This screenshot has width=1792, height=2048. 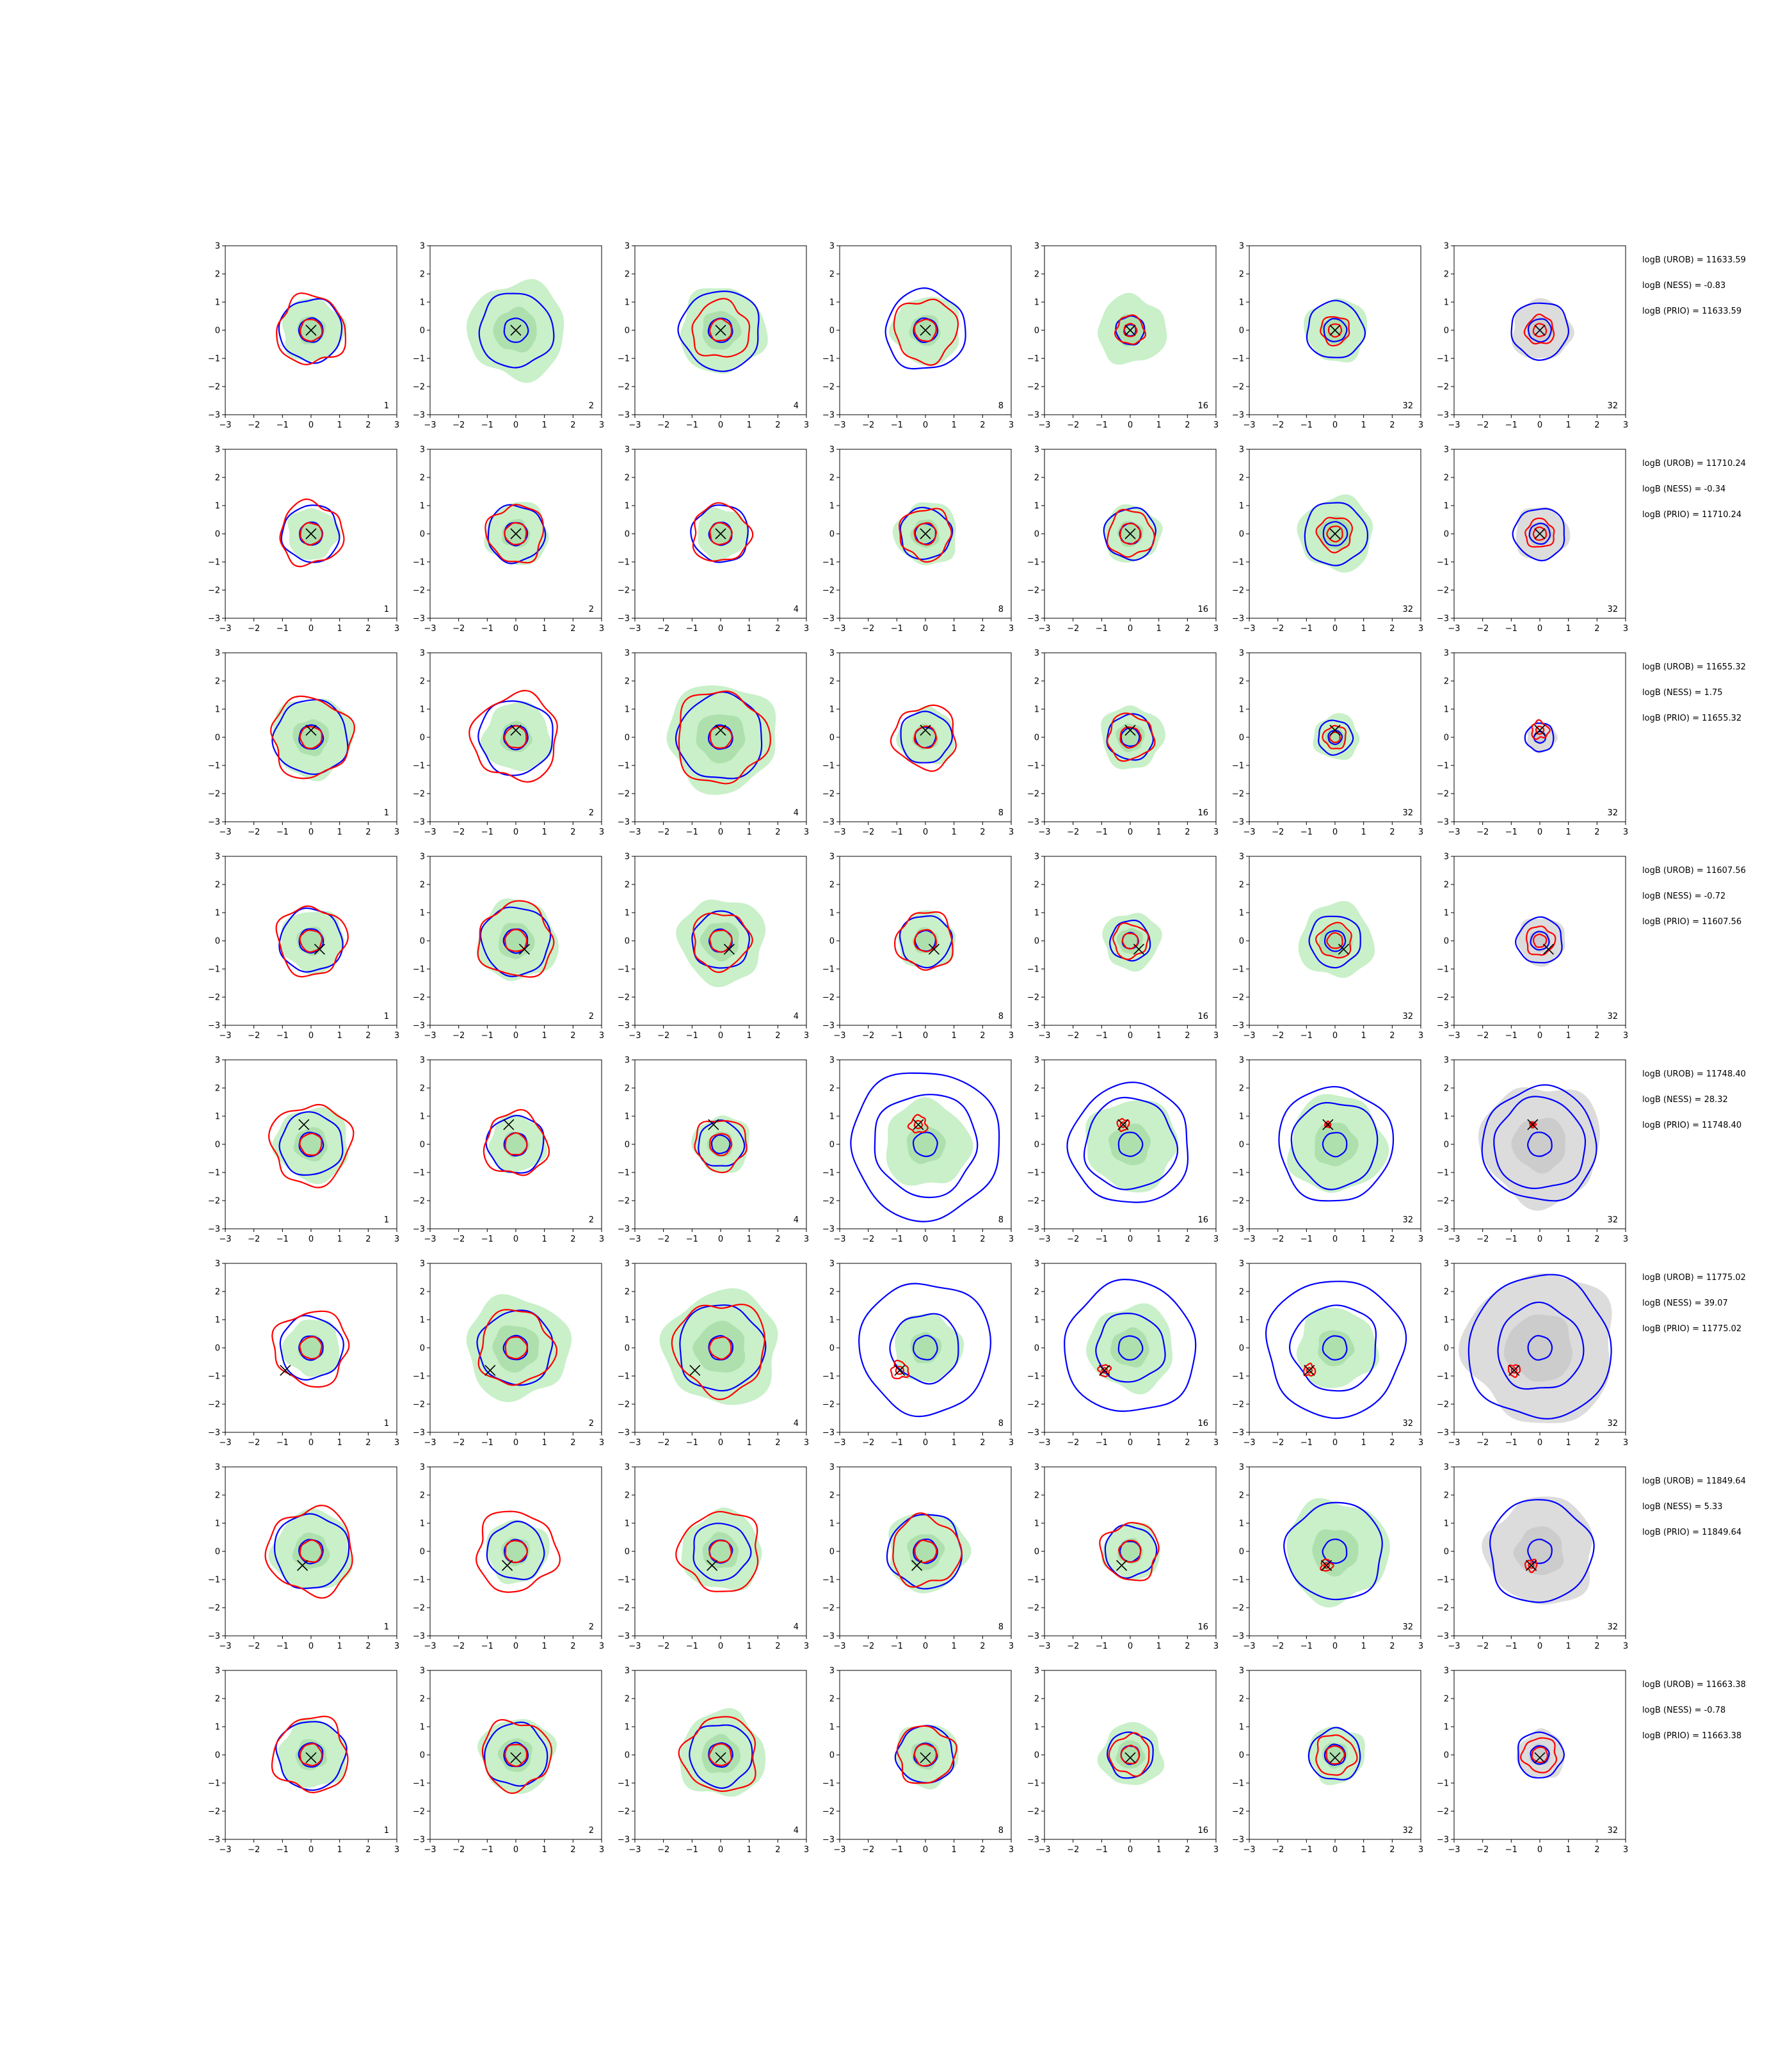 I want to click on panel-r6-c4: −3 −2 −1 0 1 2 3 −3 −2 −1 0 1 2 3 8, so click(x=918, y=1354).